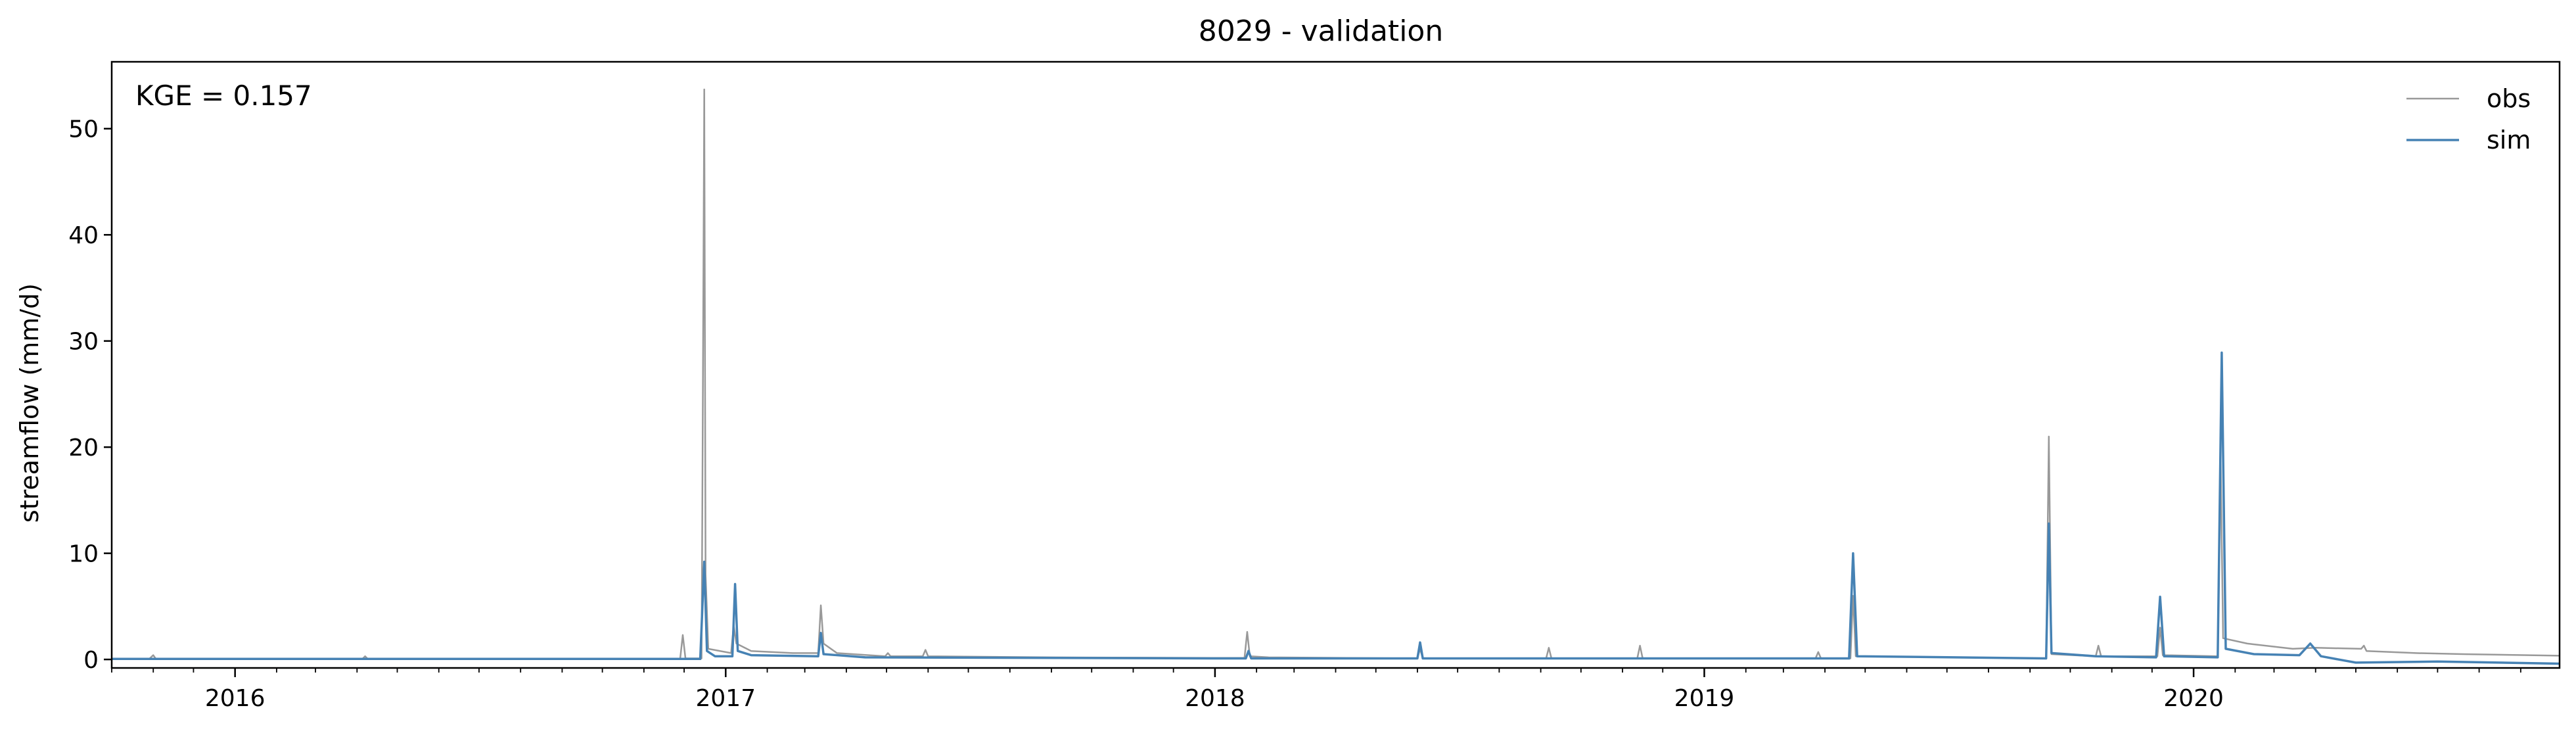 The image size is (2576, 735). I want to click on y-axis: 0 10 20 30 40 50, so click(90, 395).